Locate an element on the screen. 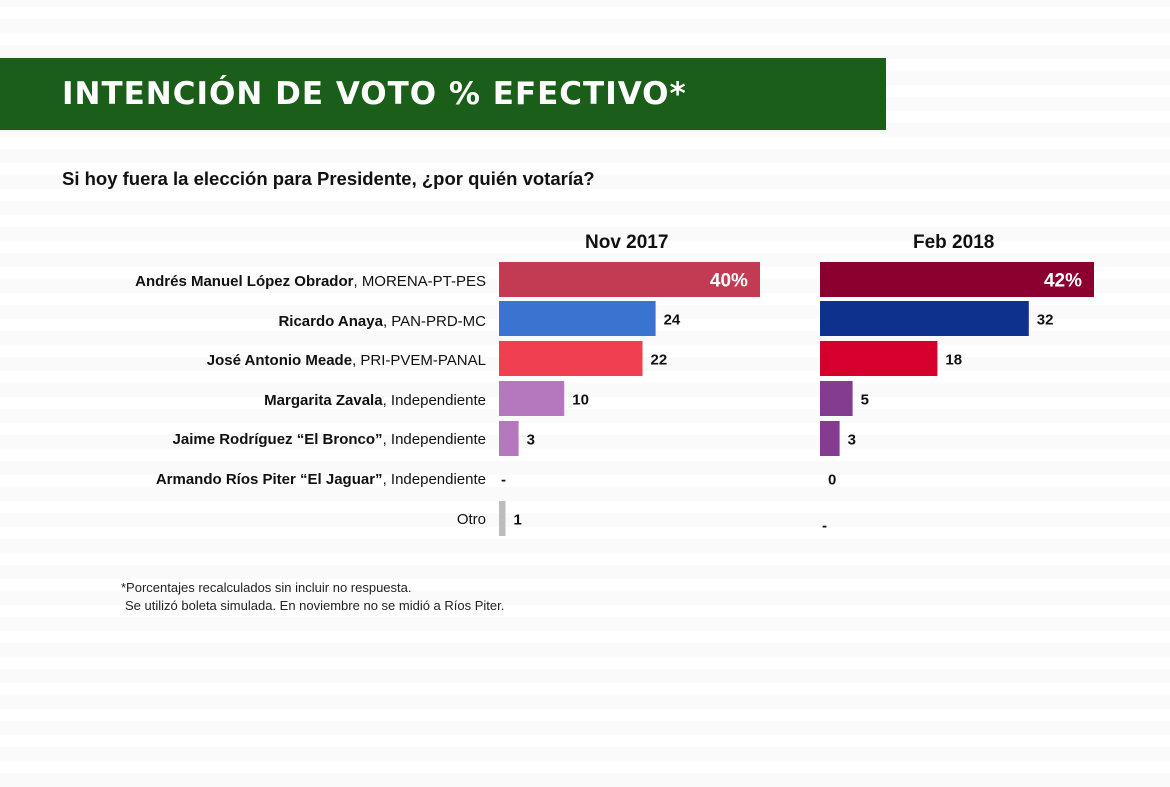 The height and width of the screenshot is (787, 1170). candidate-name: Armando Ríos Piter “El Jaguar” is located at coordinates (269, 479).